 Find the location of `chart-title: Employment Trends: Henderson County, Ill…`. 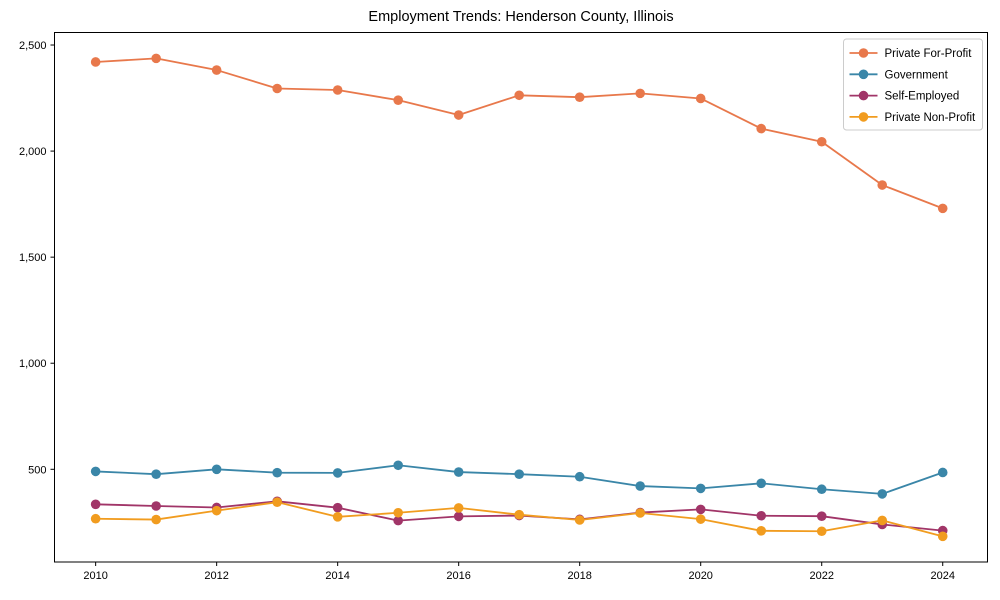

chart-title: Employment Trends: Henderson County, Ill… is located at coordinates (520, 17).